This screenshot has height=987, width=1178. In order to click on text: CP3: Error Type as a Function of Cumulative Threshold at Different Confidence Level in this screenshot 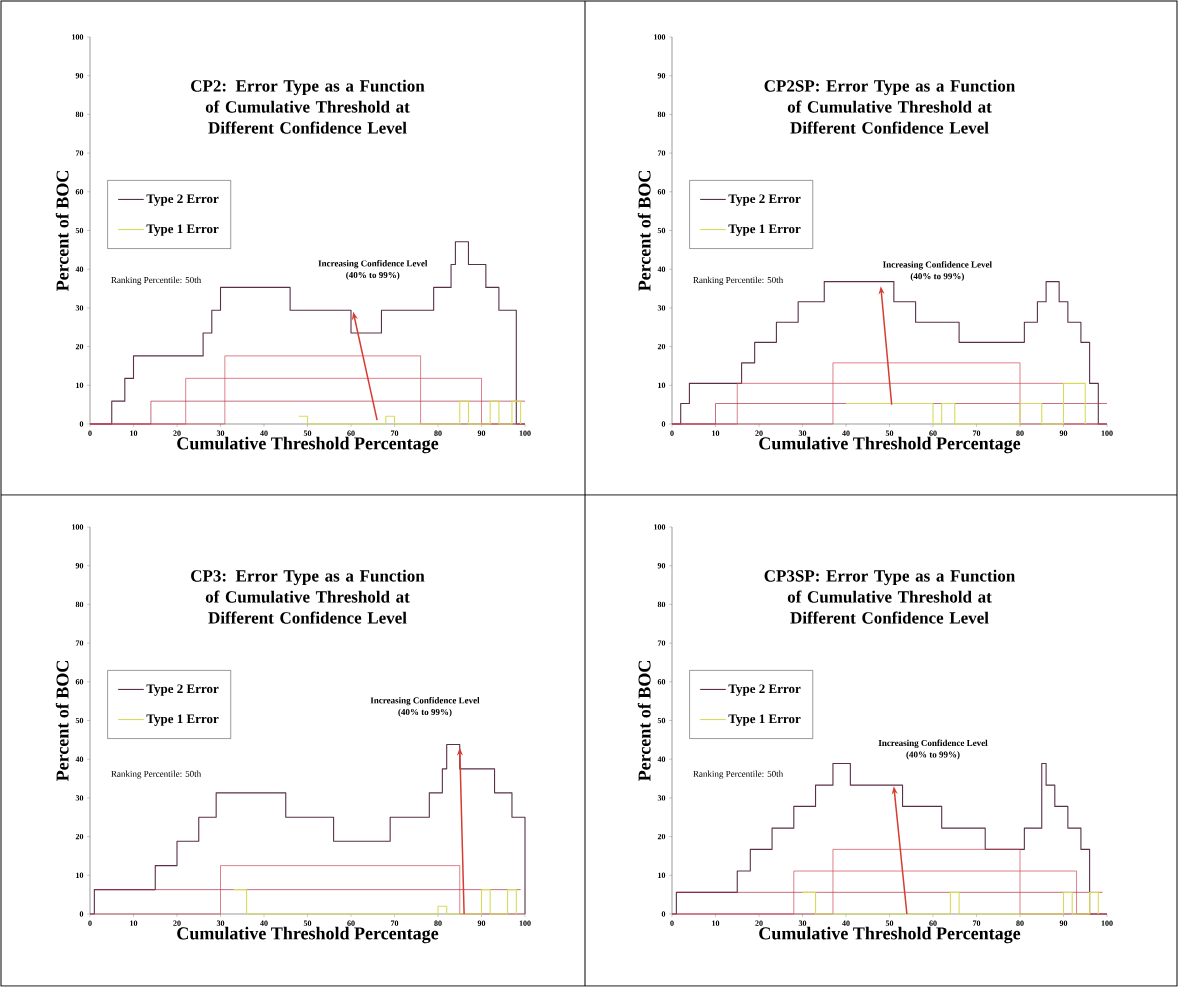, I will do `click(308, 596)`.